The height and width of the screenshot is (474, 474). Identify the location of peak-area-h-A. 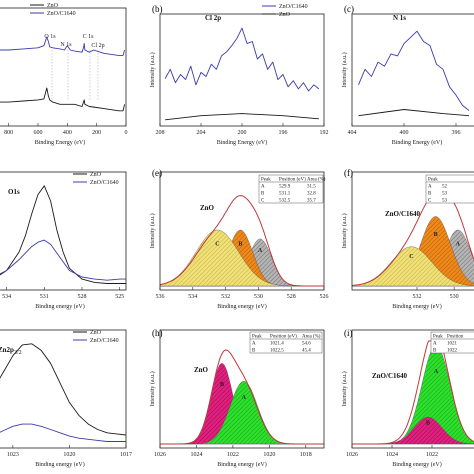
(242, 413).